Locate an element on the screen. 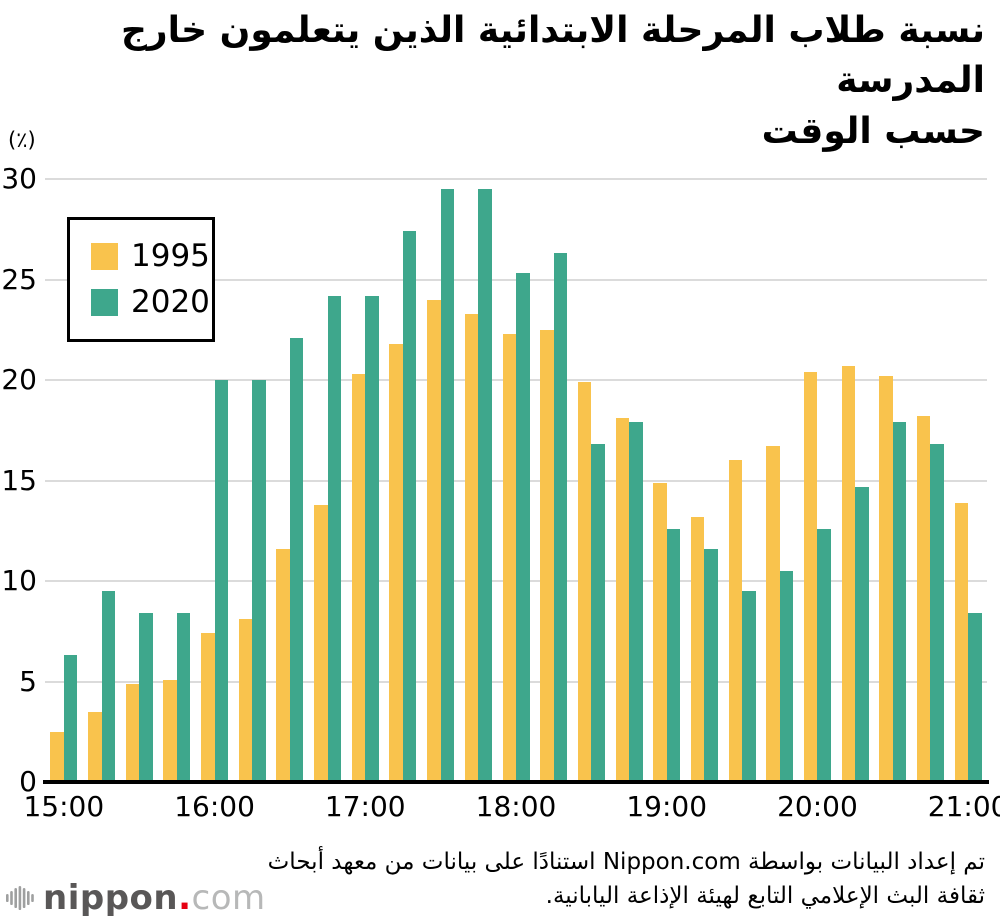 Image resolution: width=1000 pixels, height=924 pixels. bar-2020-17:45 is located at coordinates (485, 485).